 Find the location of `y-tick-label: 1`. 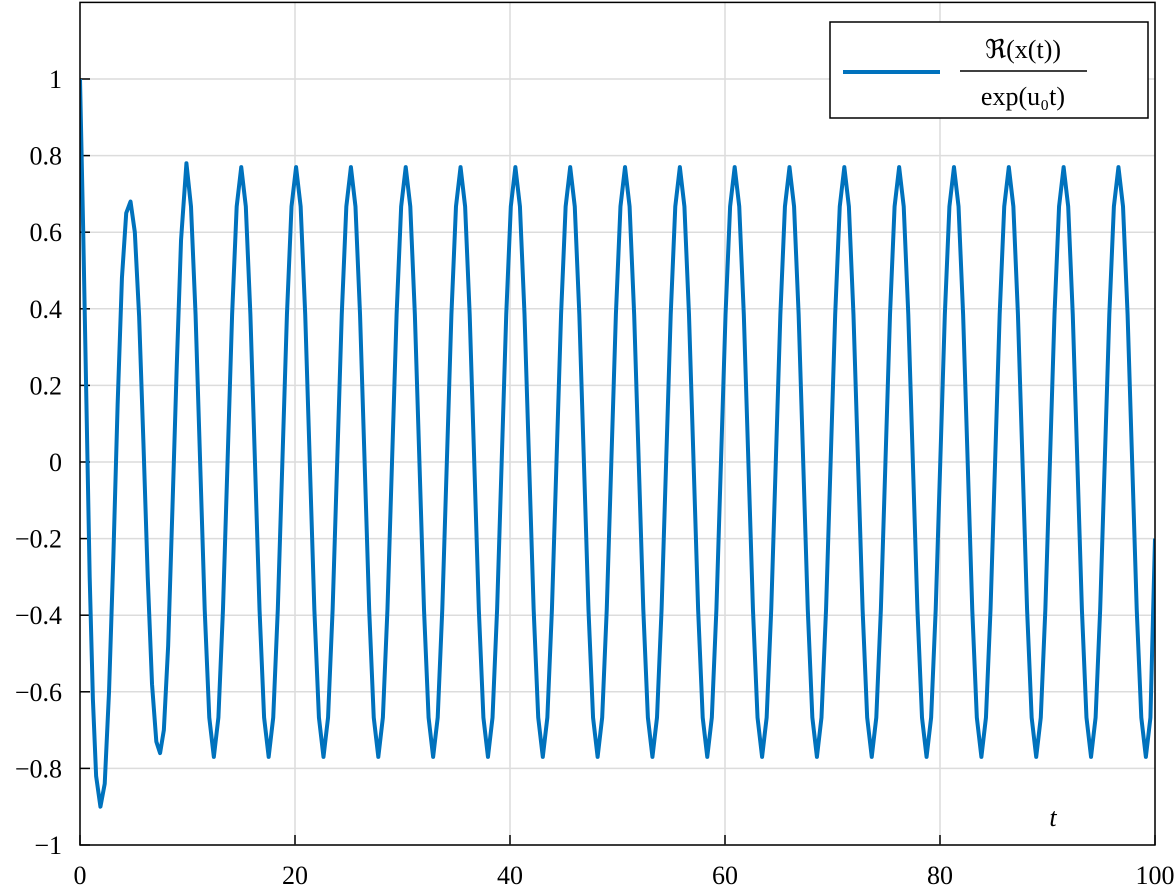

y-tick-label: 1 is located at coordinates (55, 79).